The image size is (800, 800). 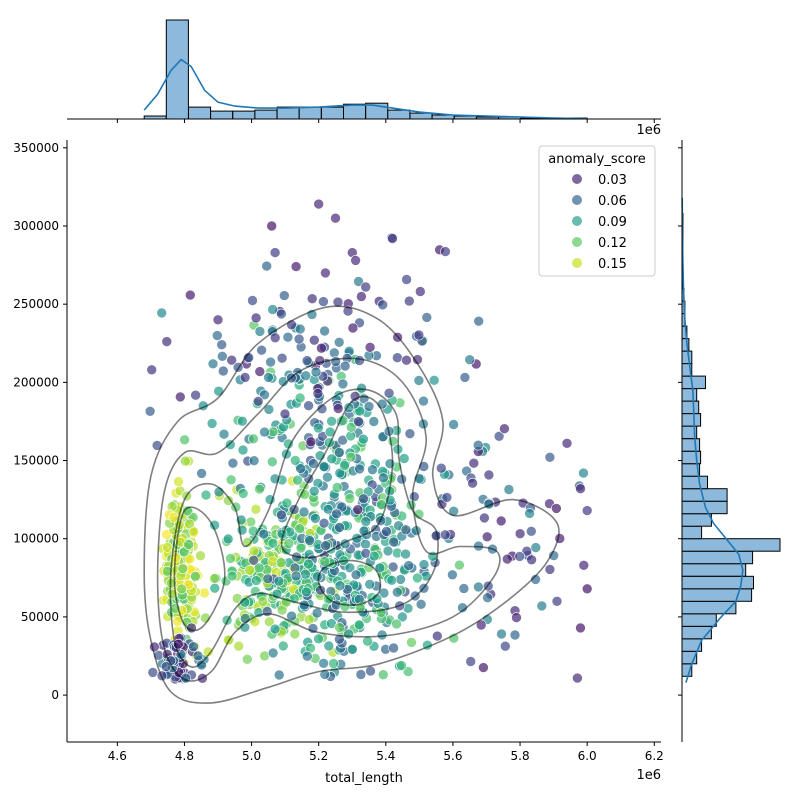 What do you see at coordinates (520, 756) in the screenshot?
I see `x-tick-label: 5.8` at bounding box center [520, 756].